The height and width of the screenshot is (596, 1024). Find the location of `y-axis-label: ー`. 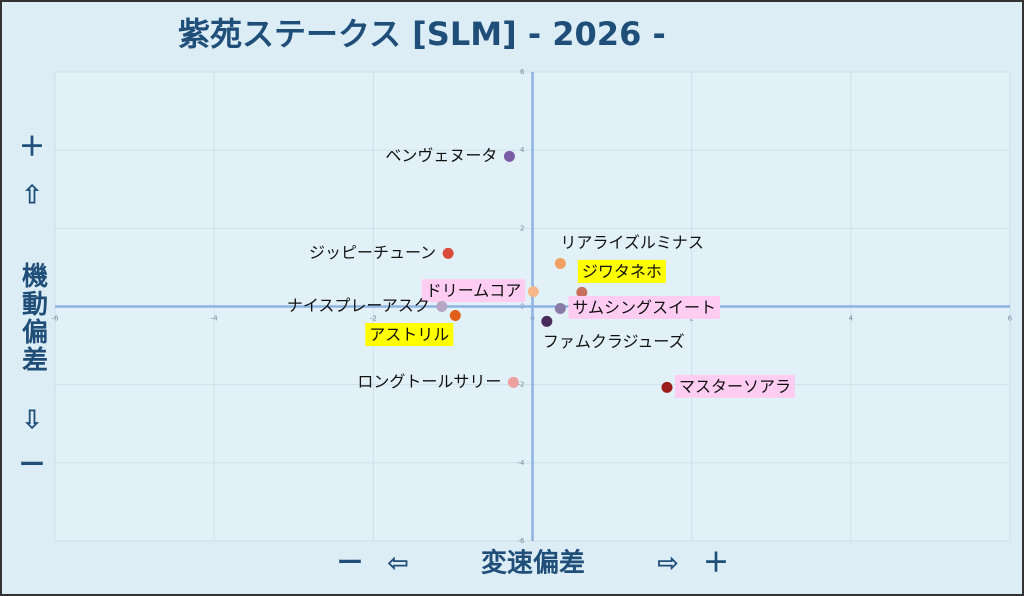

y-axis-label: ー is located at coordinates (32, 466).